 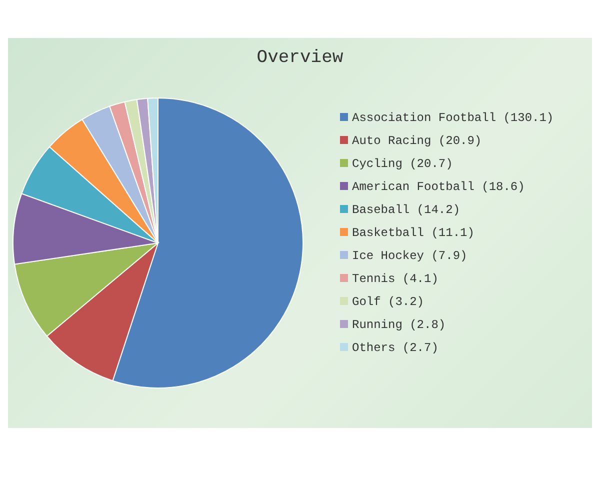 What do you see at coordinates (395, 347) in the screenshot?
I see `legend-label: Others (2.7)` at bounding box center [395, 347].